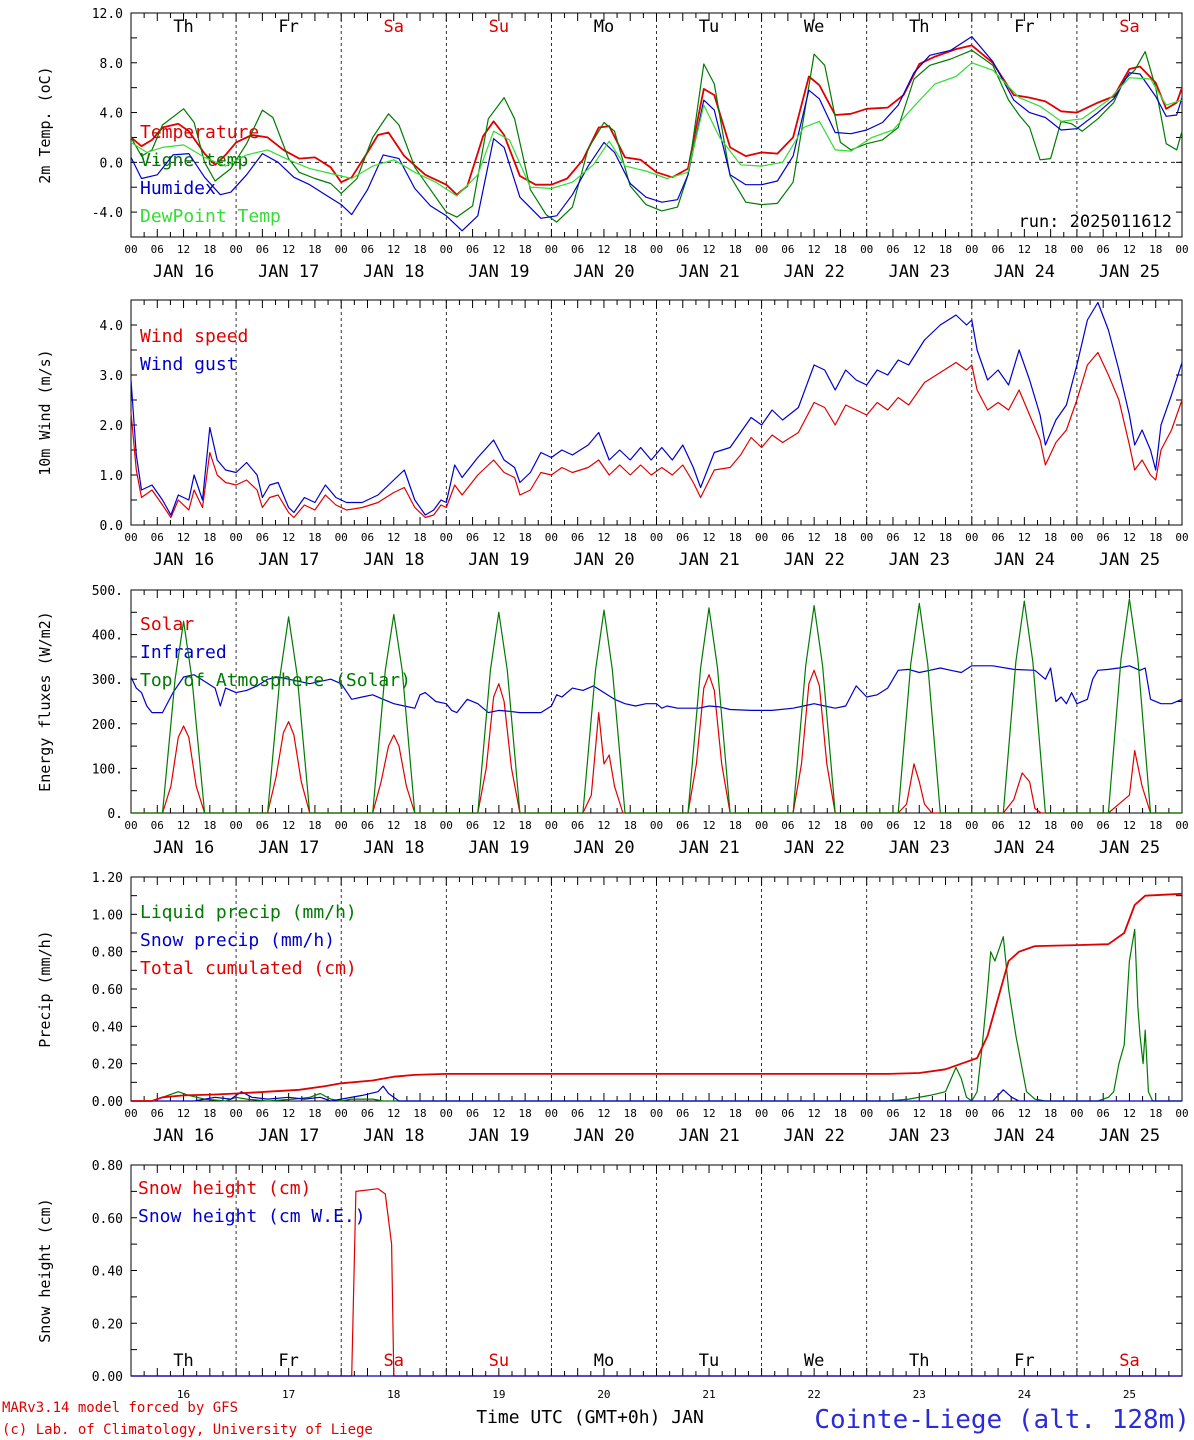 This screenshot has height=1440, width=1194. Describe the element at coordinates (709, 27) in the screenshot. I see `day-name-label: Tu` at that location.